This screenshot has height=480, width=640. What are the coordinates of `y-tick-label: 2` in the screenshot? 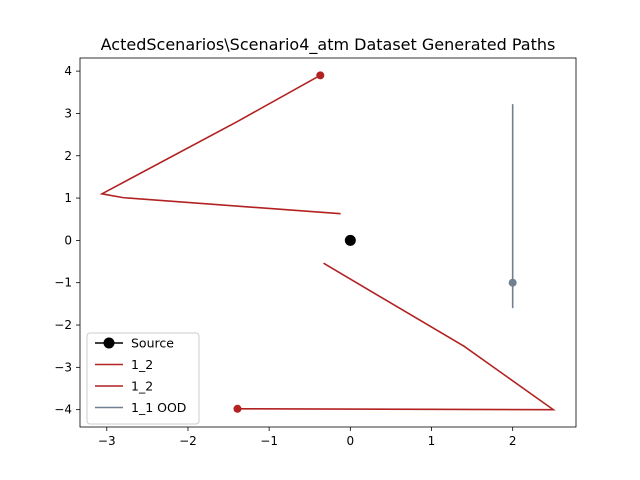 It's located at (68, 156).